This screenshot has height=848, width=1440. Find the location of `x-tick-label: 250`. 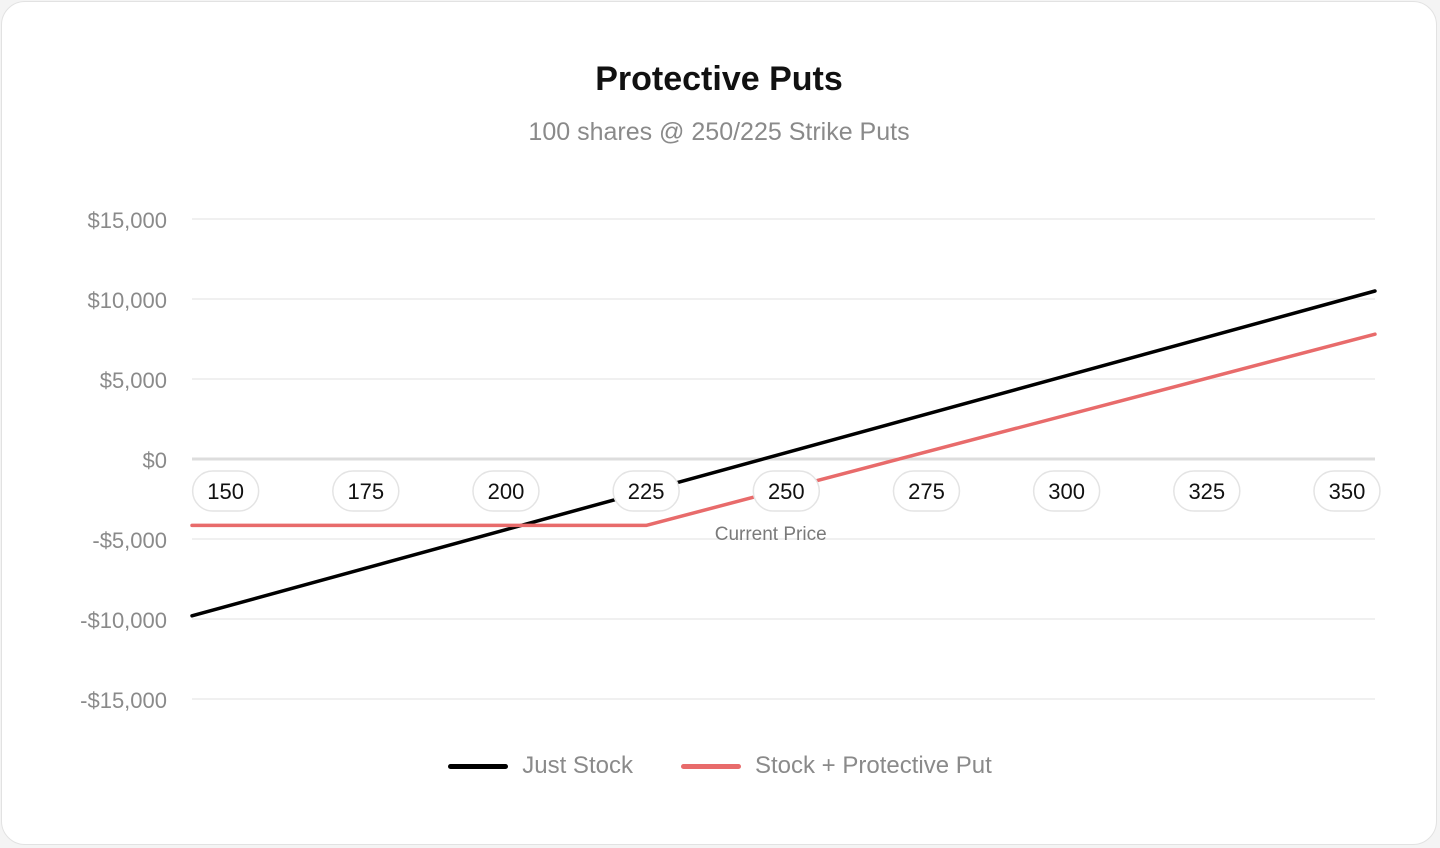

x-tick-label: 250 is located at coordinates (786, 491).